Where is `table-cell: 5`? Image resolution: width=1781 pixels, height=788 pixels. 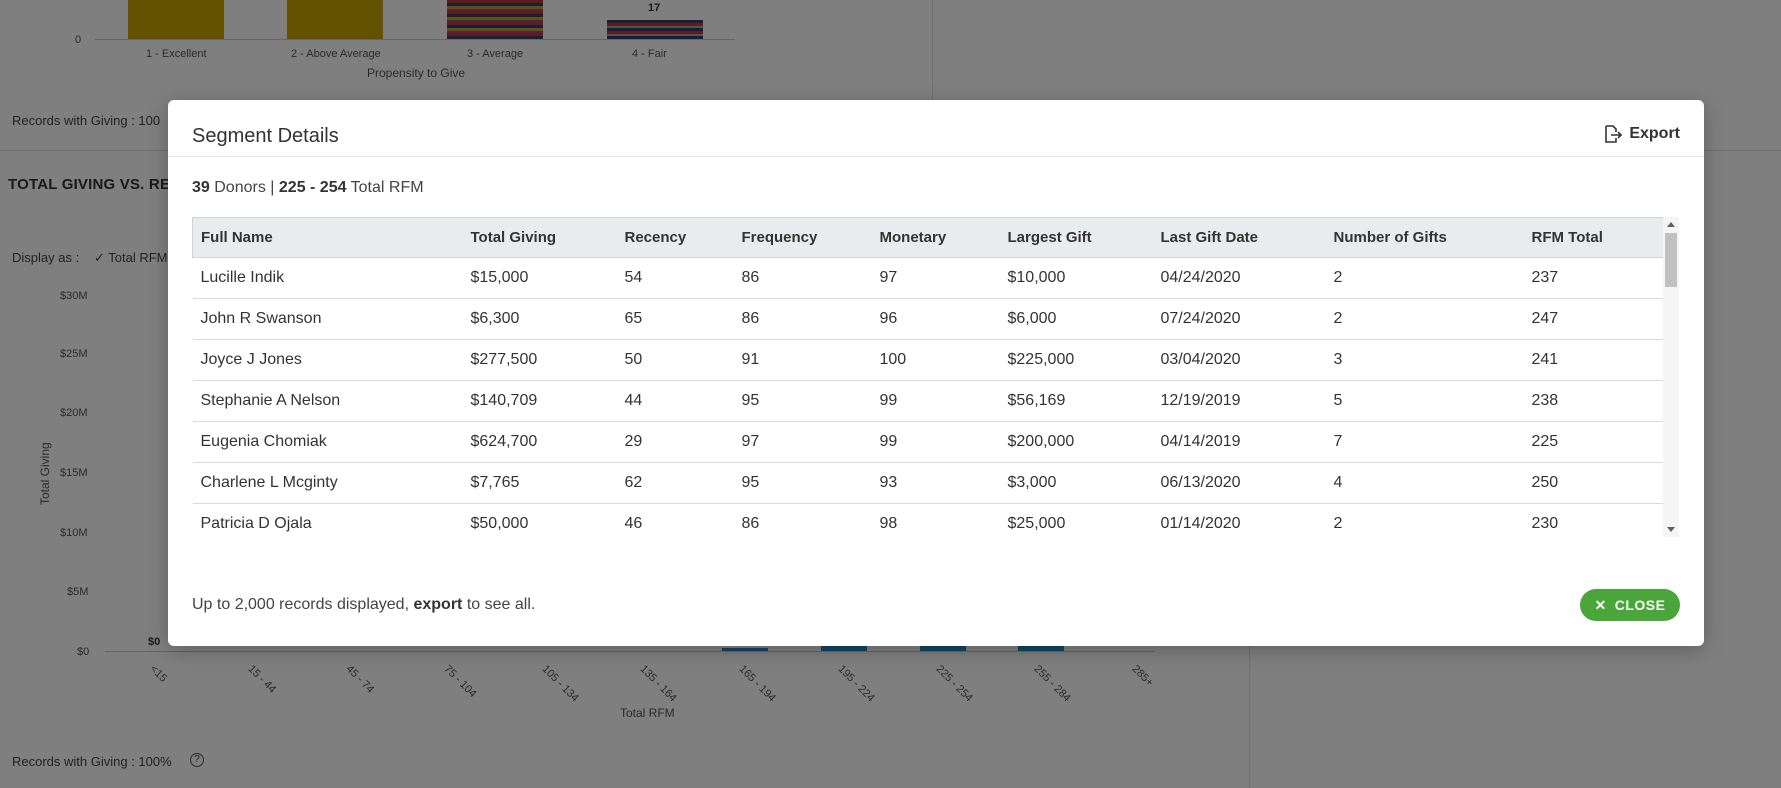 table-cell: 5 is located at coordinates (1424, 401).